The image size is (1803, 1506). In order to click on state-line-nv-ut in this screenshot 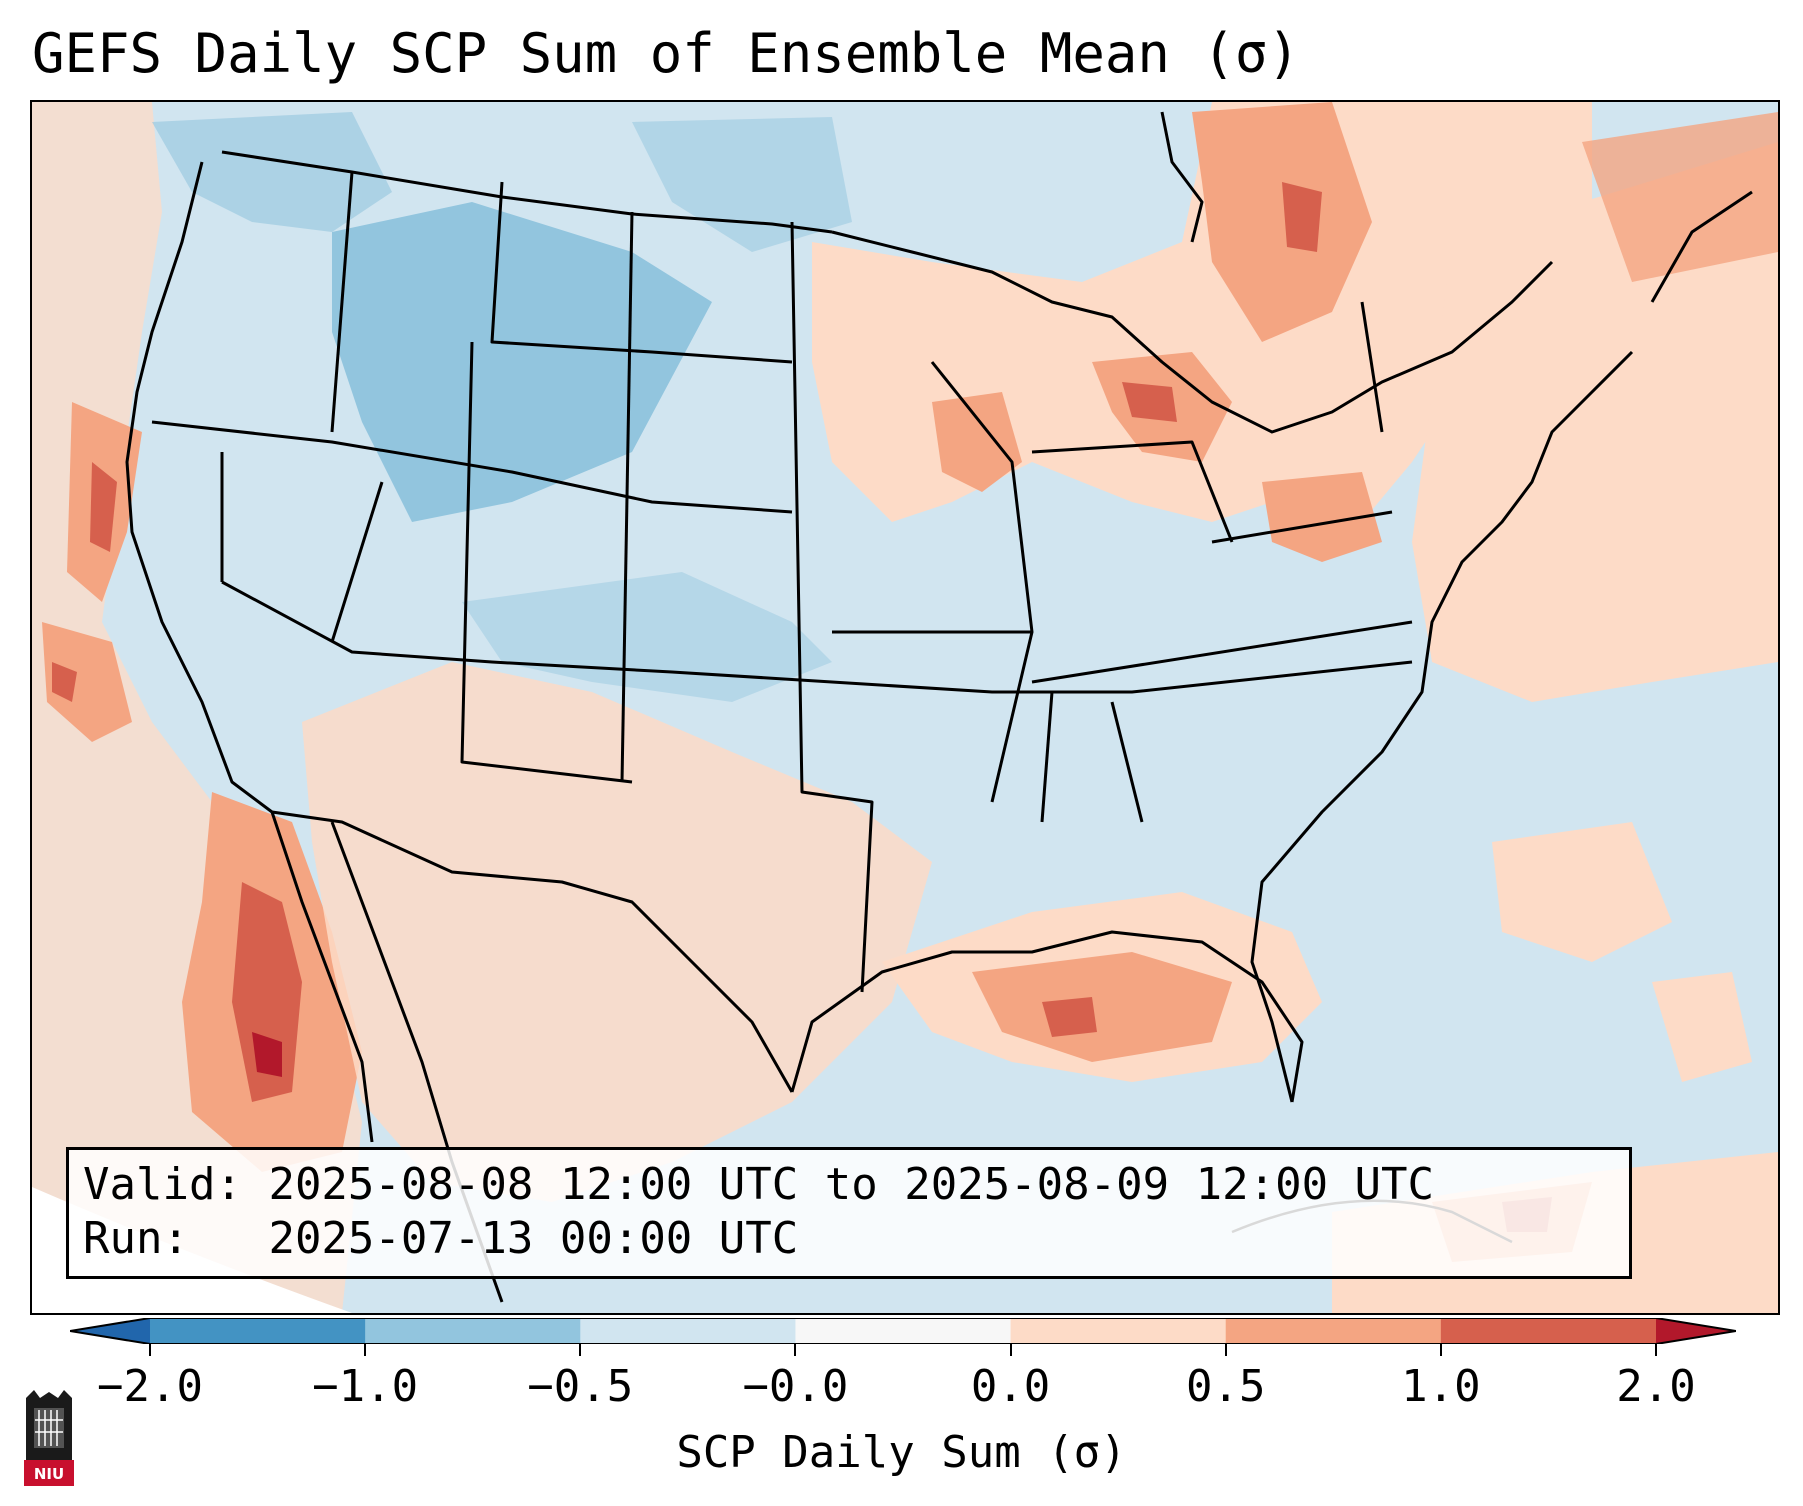, I will do `click(357, 562)`.